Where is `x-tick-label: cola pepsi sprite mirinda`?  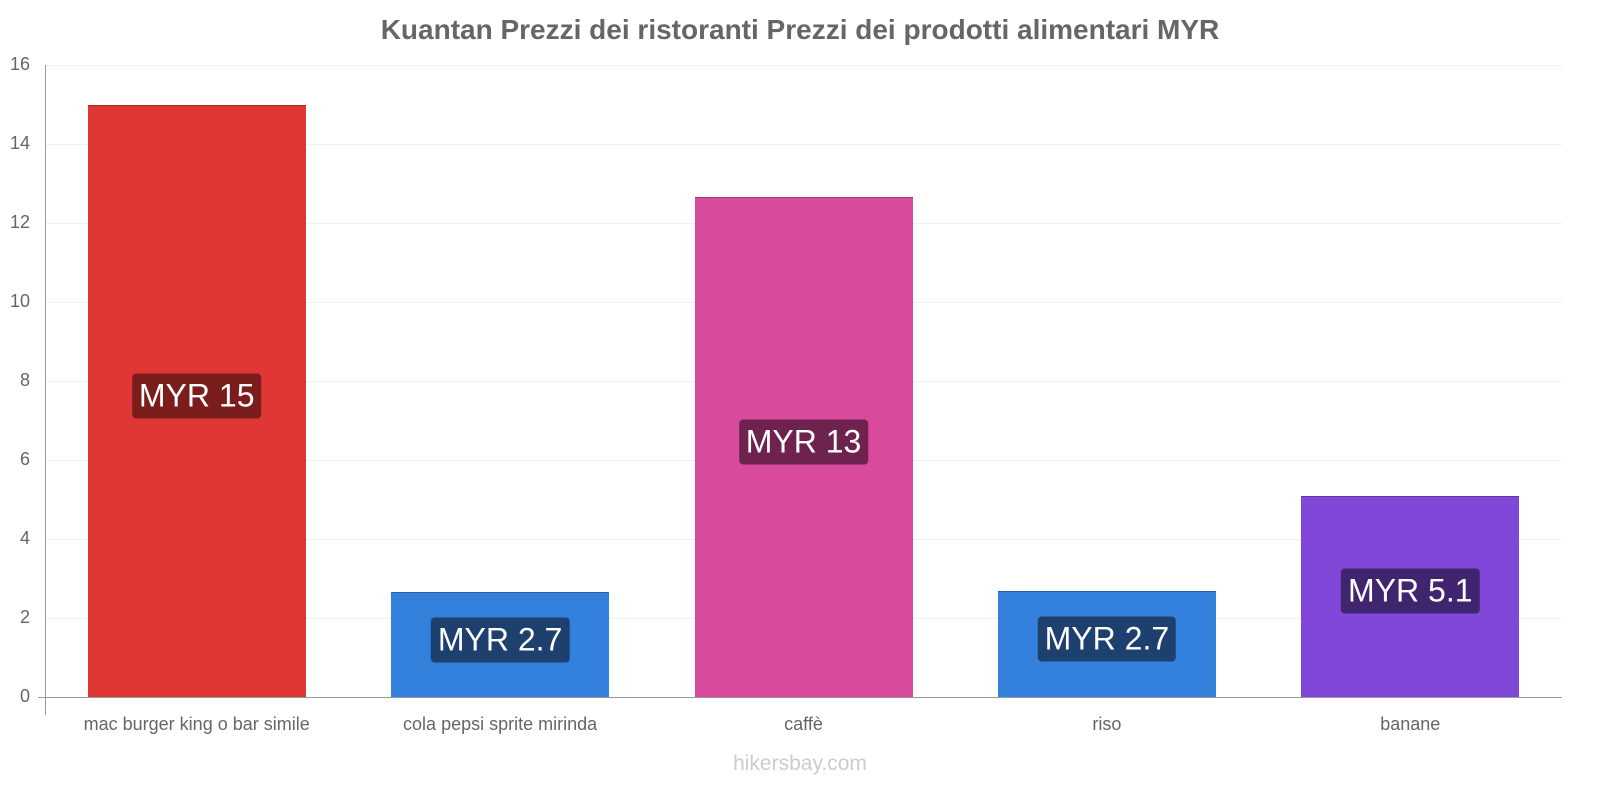
x-tick-label: cola pepsi sprite mirinda is located at coordinates (500, 724).